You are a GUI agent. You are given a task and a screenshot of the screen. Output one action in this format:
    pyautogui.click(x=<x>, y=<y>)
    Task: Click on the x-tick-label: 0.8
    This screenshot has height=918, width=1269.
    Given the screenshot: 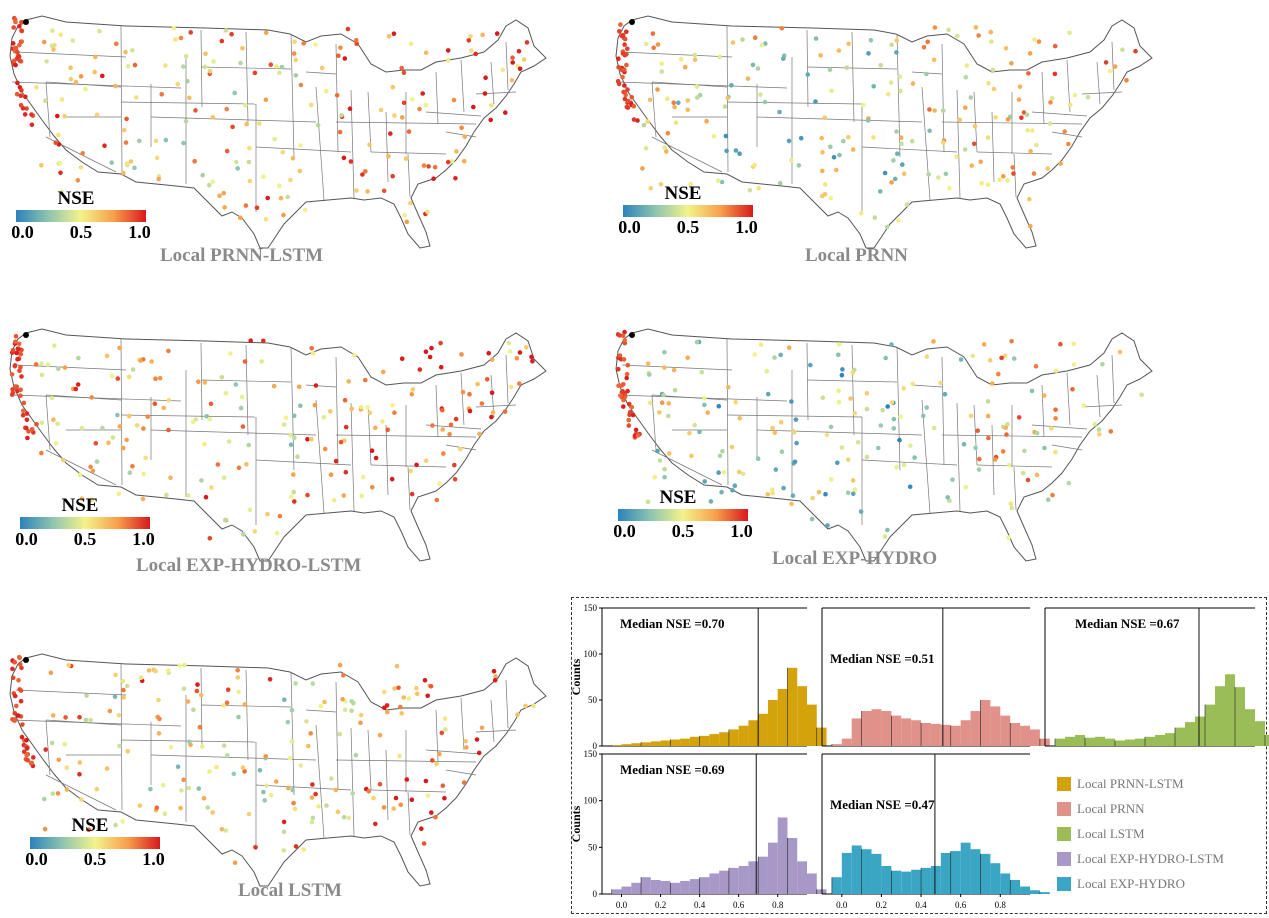 What is the action you would take?
    pyautogui.click(x=778, y=905)
    